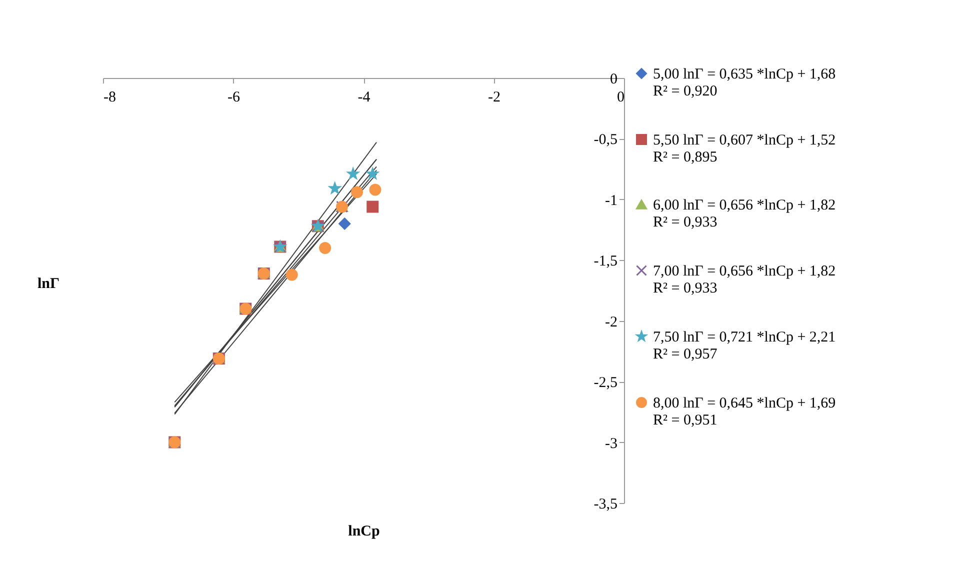  What do you see at coordinates (364, 98) in the screenshot?
I see `x-tick-label: -4` at bounding box center [364, 98].